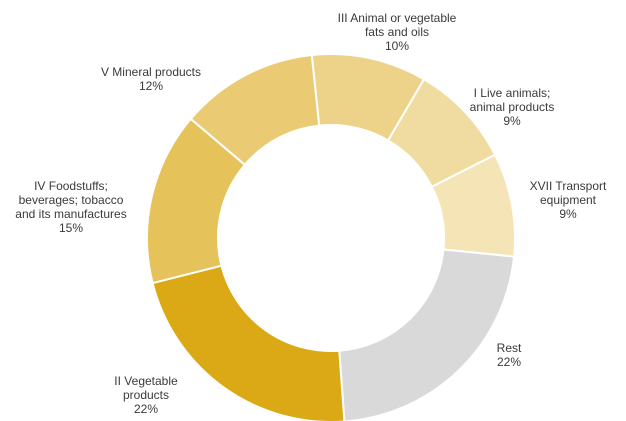 This screenshot has width=626, height=421. Describe the element at coordinates (151, 72) in the screenshot. I see `slice-category-label: V Mineral products` at that location.